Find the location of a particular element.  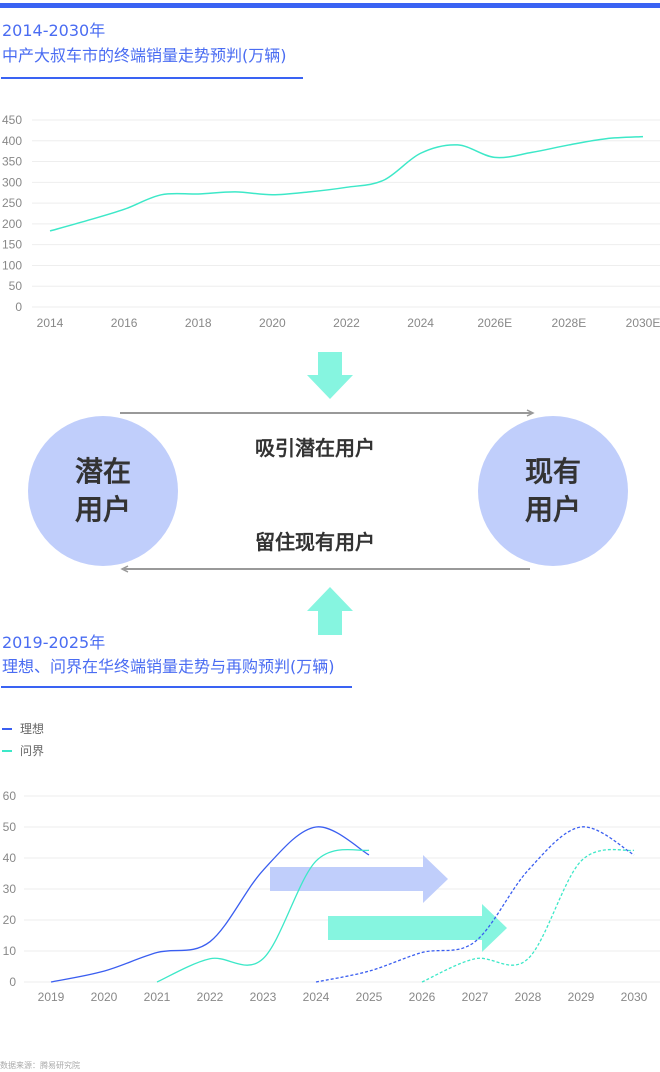

circle-potential-users-label: 潜在 用户 is located at coordinates (102, 490).